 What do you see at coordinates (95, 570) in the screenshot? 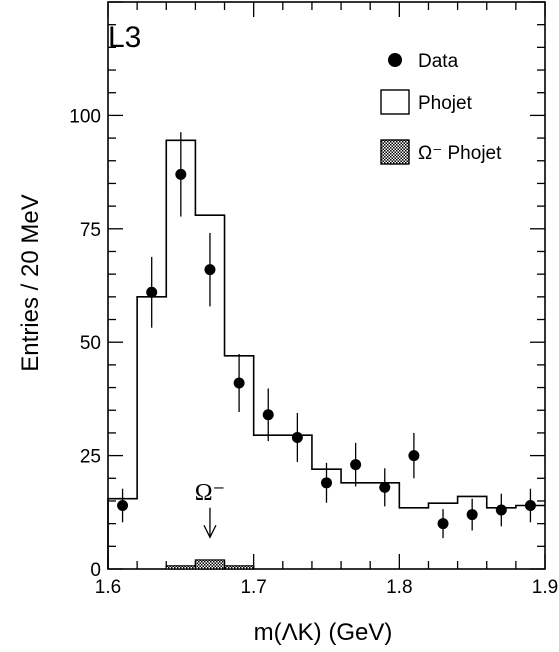
I see `y-tick-label: 0` at bounding box center [95, 570].